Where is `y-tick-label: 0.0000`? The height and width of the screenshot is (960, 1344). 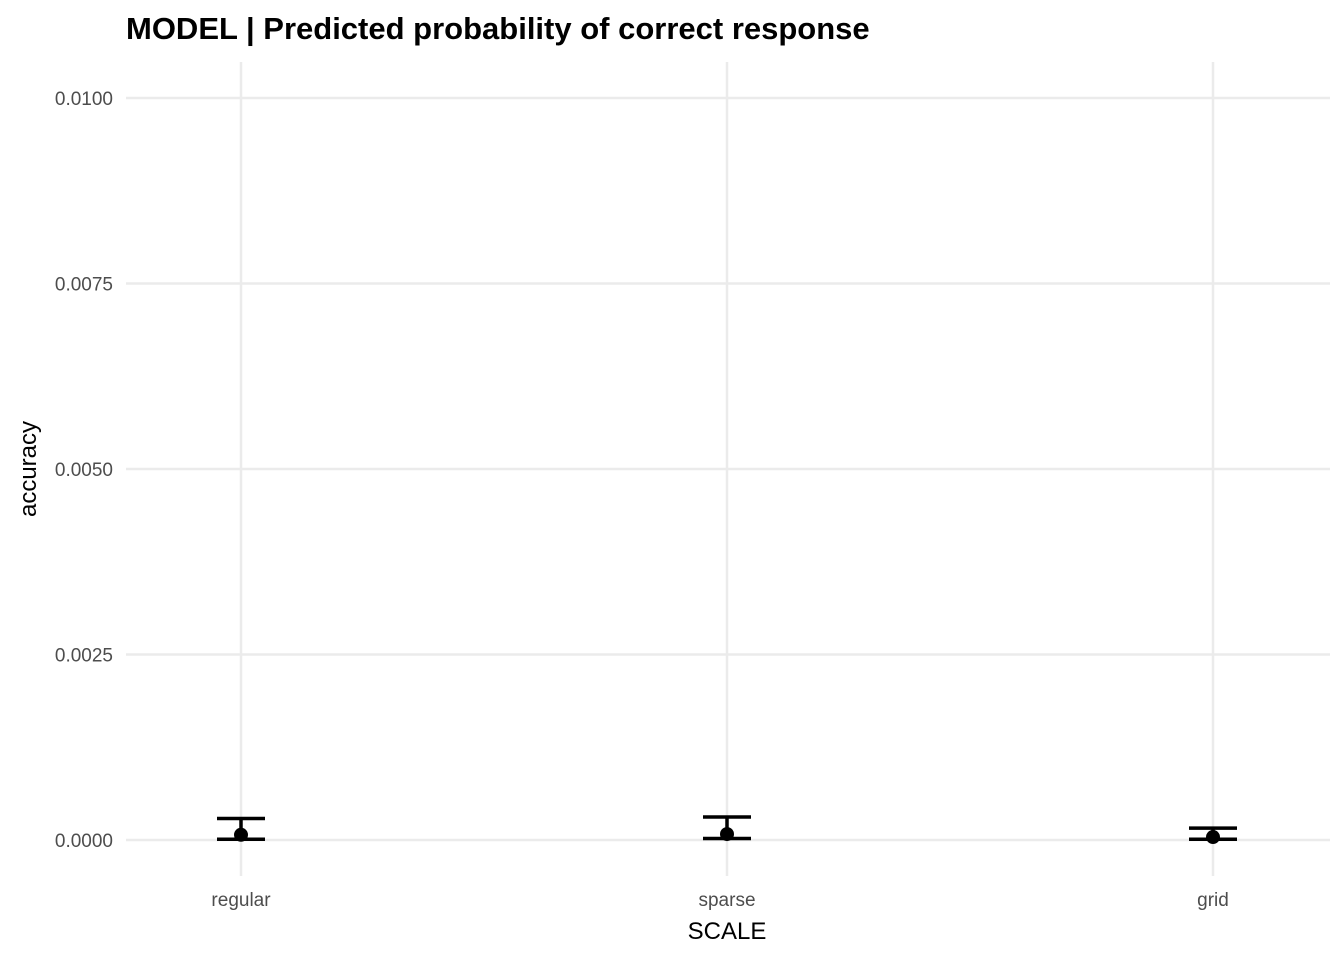 y-tick-label: 0.0000 is located at coordinates (84, 841).